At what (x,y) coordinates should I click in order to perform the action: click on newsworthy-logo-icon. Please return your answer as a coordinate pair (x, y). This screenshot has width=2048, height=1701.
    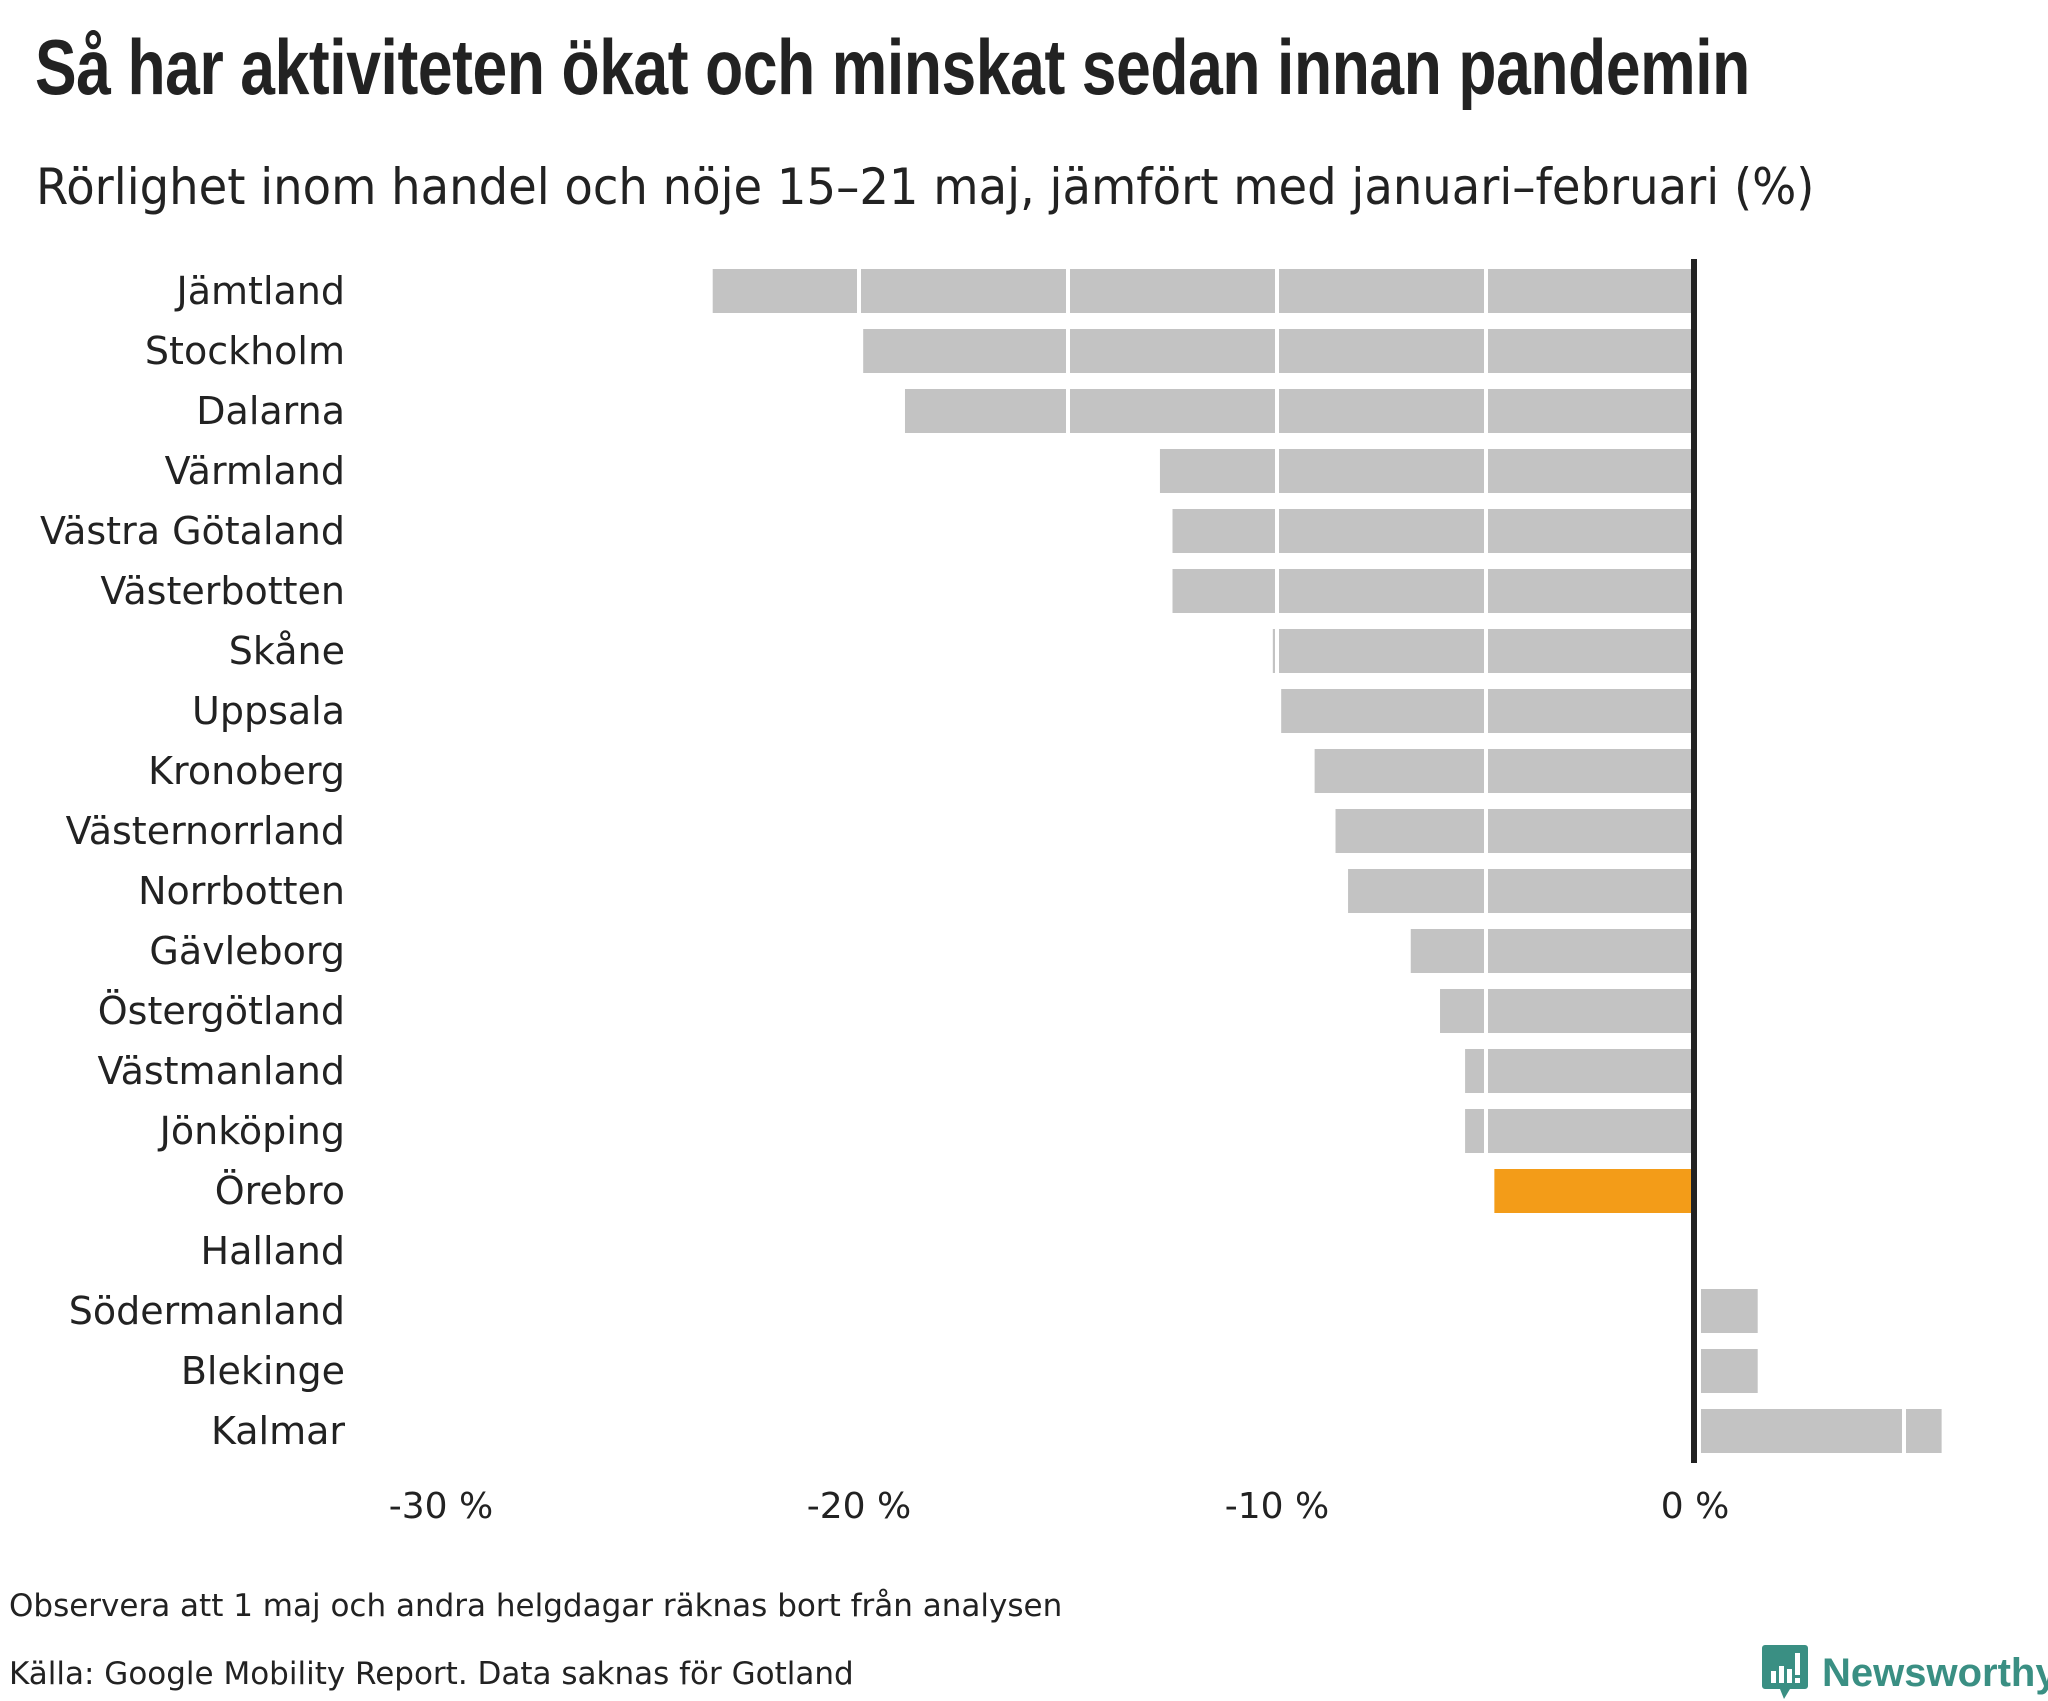
    Looking at the image, I should click on (1785, 1672).